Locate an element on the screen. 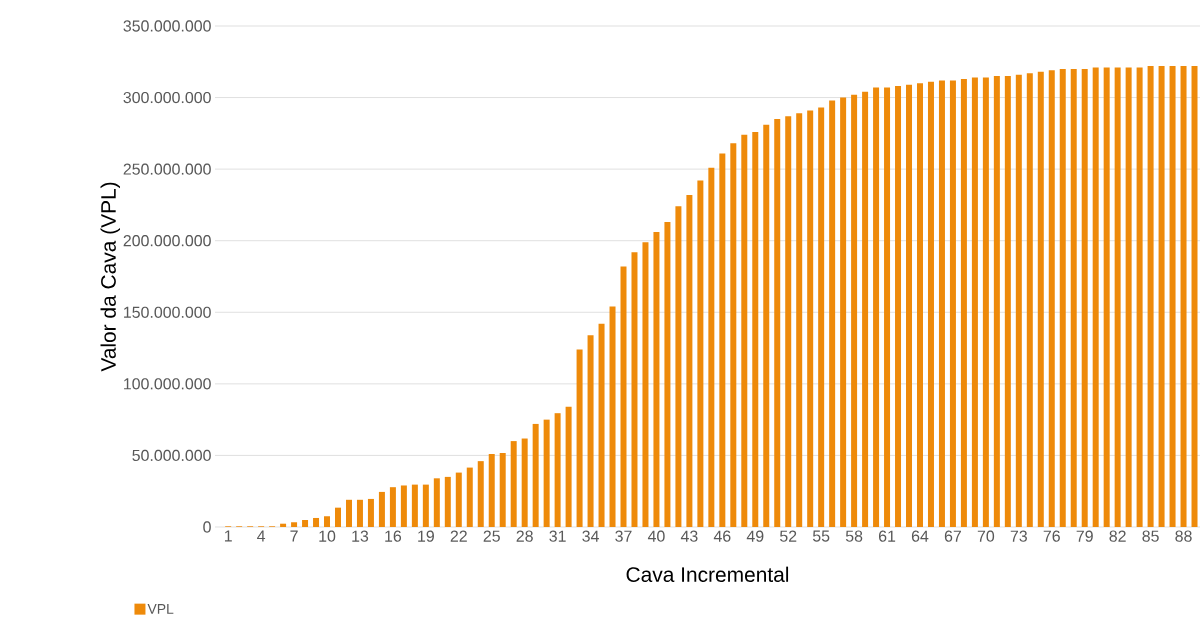 The image size is (1202, 628). x-tick-label: 7 is located at coordinates (294, 536).